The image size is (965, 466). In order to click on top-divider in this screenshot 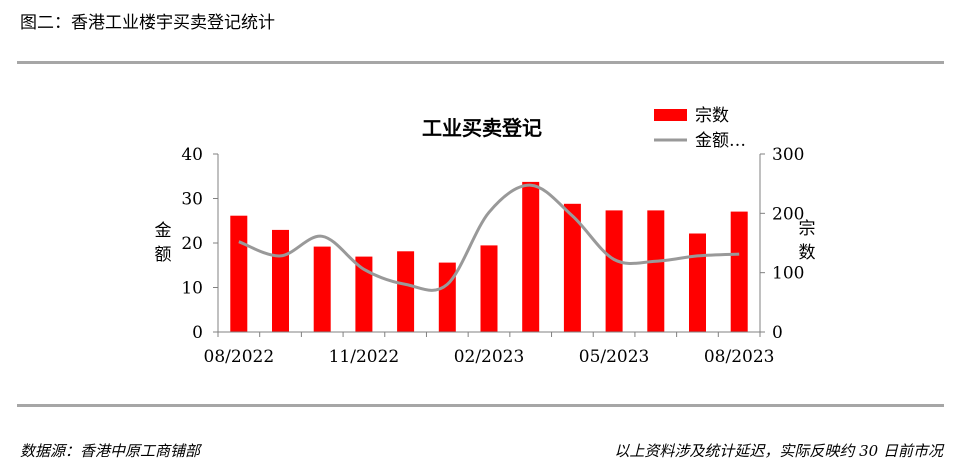, I will do `click(480, 62)`.